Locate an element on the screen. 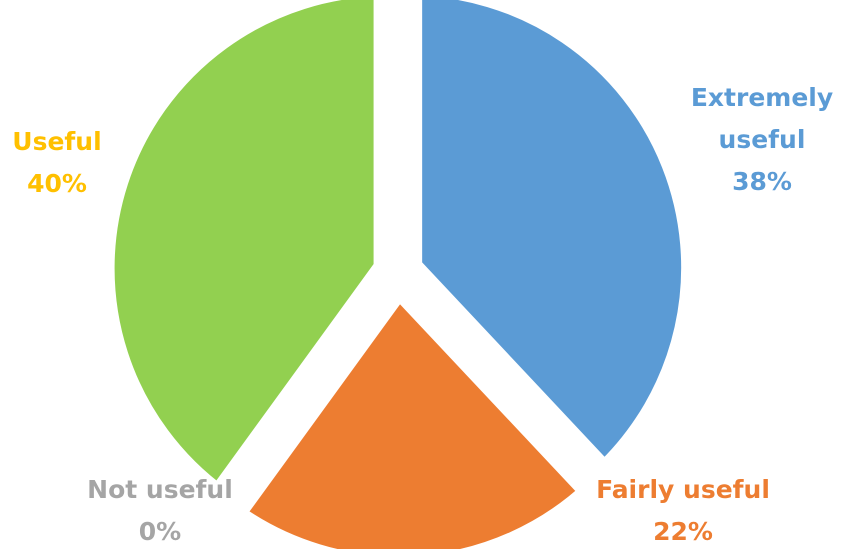 The image size is (844, 549). data-label-fairly-useful: Fairly useful 22% is located at coordinates (683, 510).